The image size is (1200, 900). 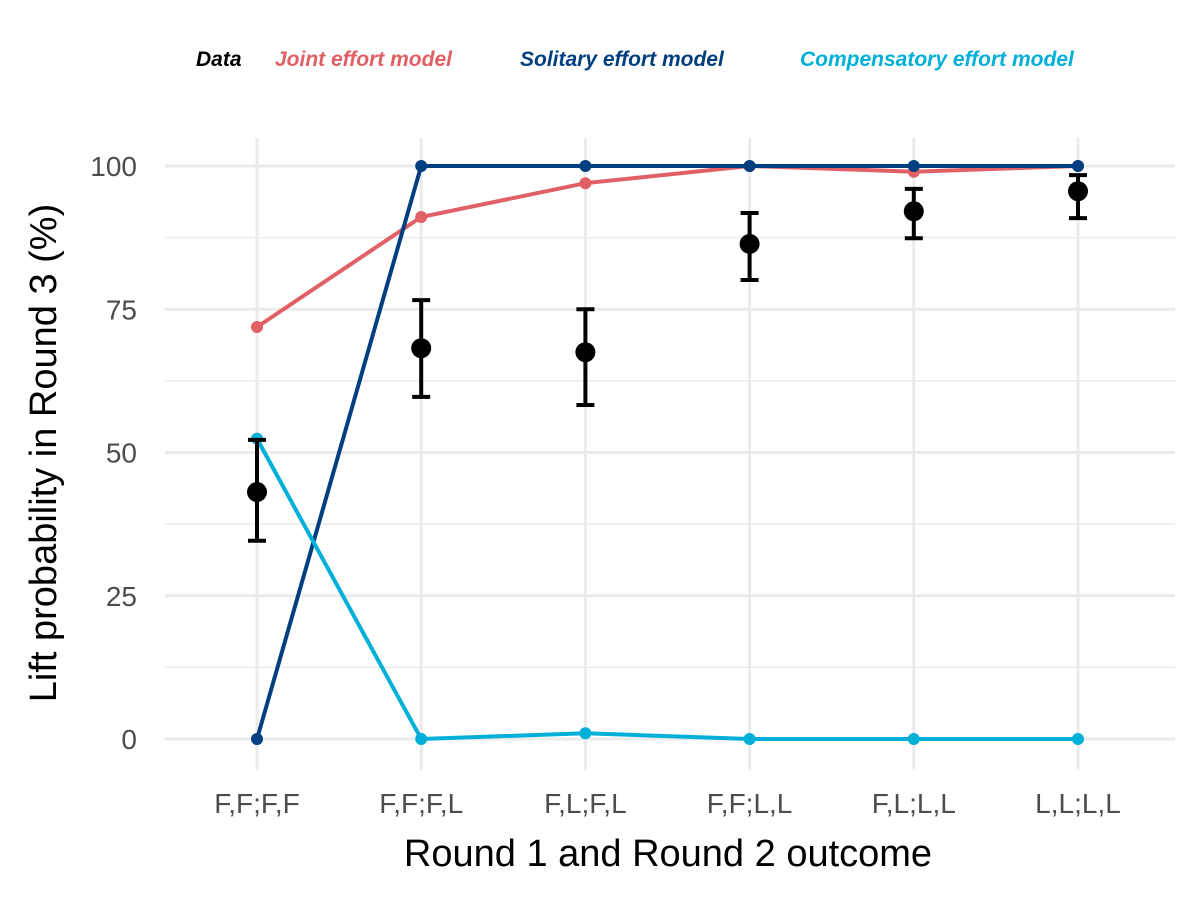 What do you see at coordinates (585, 803) in the screenshot?
I see `x-tick-label: F,L;F,L` at bounding box center [585, 803].